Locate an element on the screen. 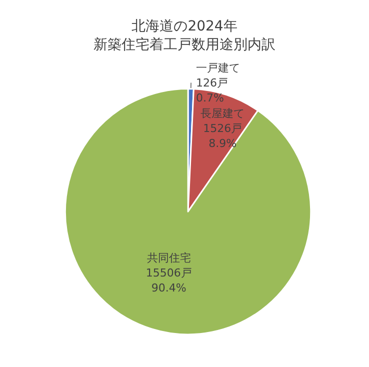  slice-label: 共同住宅 is located at coordinates (168, 258).